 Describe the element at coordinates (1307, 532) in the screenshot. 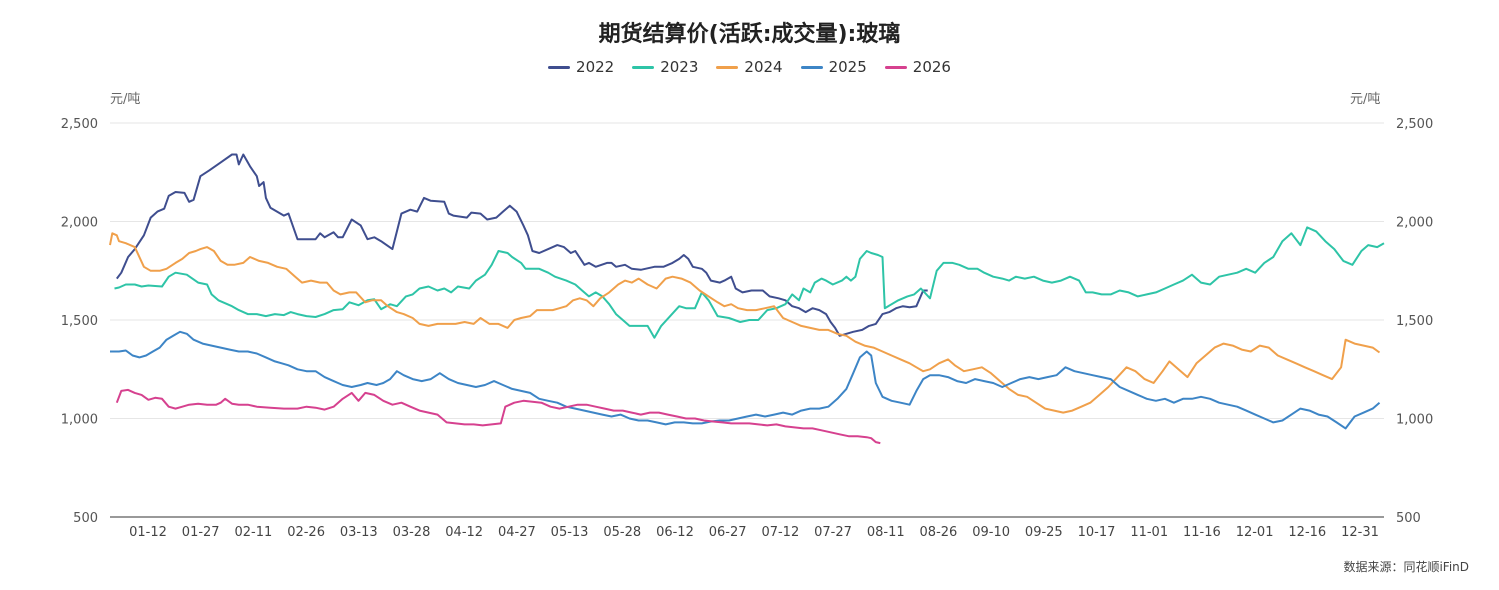

I see `x-tick-label: 12-16` at that location.